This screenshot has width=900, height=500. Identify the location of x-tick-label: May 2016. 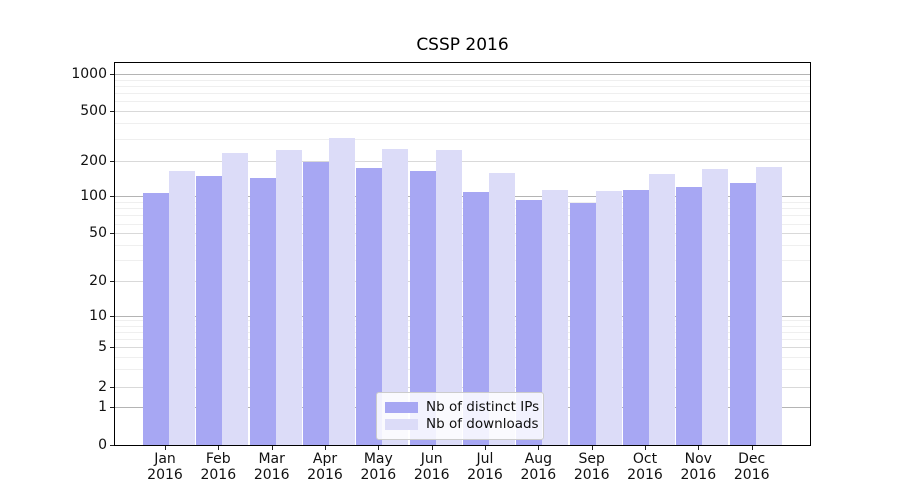
(378, 467).